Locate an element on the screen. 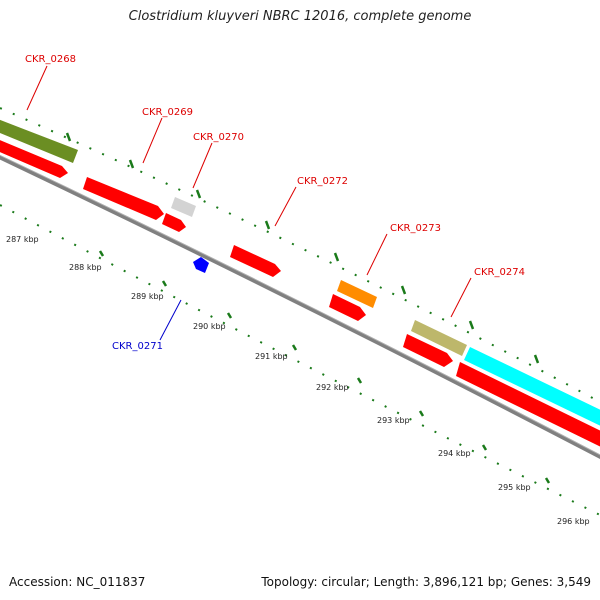  kbp-label: 295 kbp is located at coordinates (514, 487).